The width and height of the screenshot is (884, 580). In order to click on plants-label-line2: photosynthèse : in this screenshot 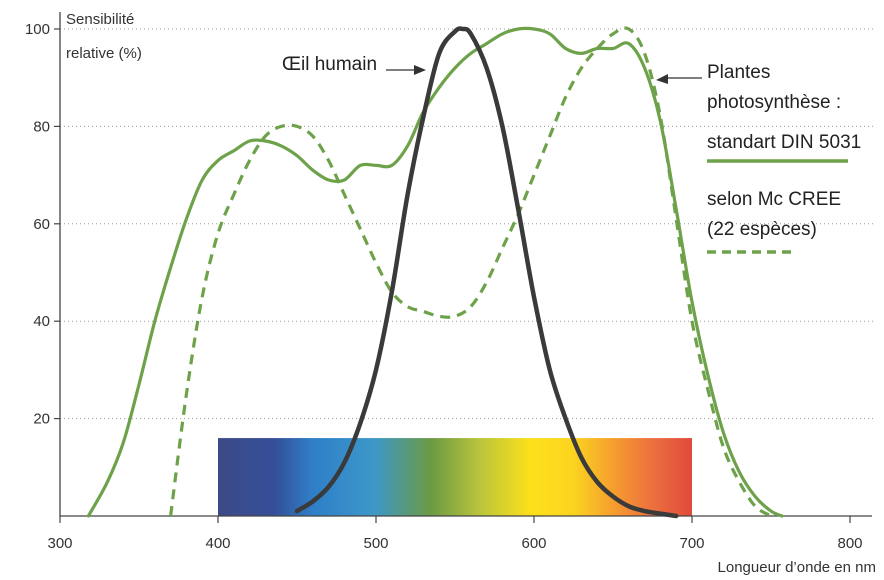, I will do `click(774, 102)`.